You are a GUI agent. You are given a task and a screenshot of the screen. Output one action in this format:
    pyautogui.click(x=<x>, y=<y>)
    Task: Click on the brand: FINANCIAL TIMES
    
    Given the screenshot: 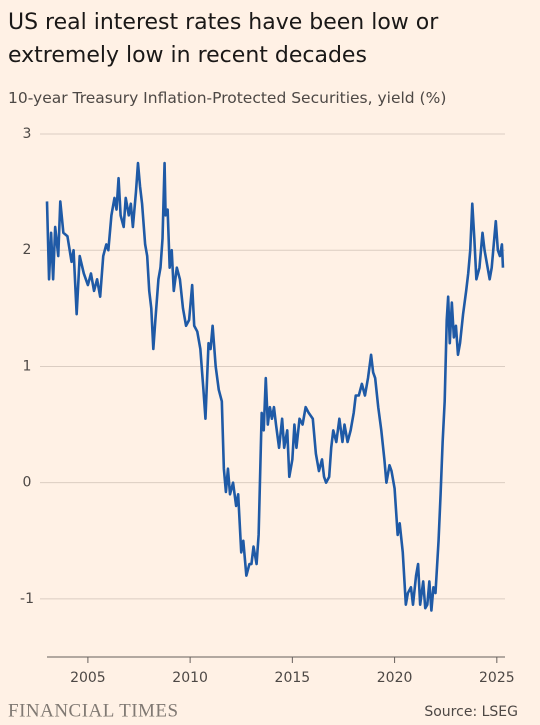 What is the action you would take?
    pyautogui.click(x=93, y=710)
    